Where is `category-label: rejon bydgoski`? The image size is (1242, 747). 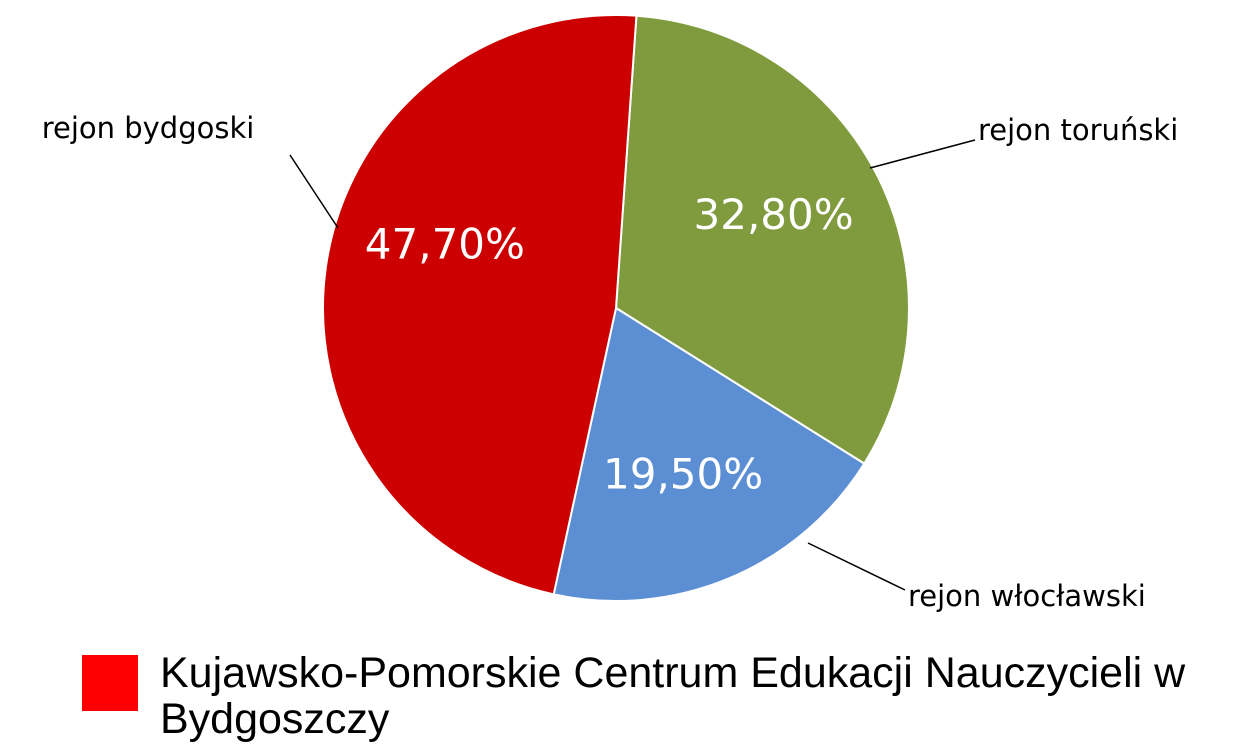
category-label: rejon bydgoski is located at coordinates (148, 128).